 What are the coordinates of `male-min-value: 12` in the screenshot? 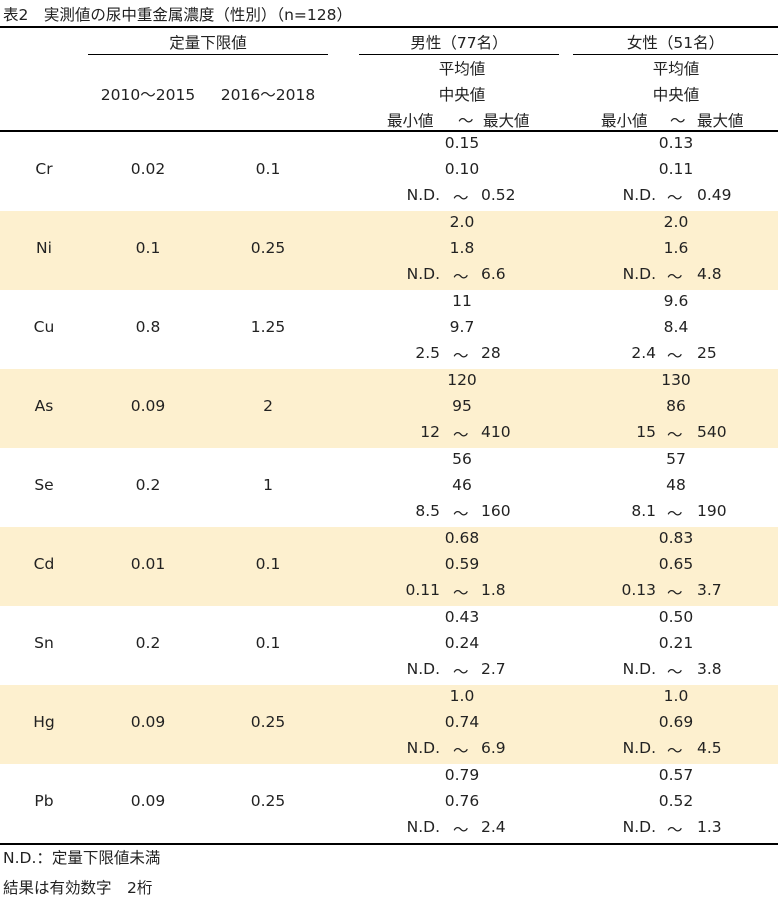 It's located at (430, 432).